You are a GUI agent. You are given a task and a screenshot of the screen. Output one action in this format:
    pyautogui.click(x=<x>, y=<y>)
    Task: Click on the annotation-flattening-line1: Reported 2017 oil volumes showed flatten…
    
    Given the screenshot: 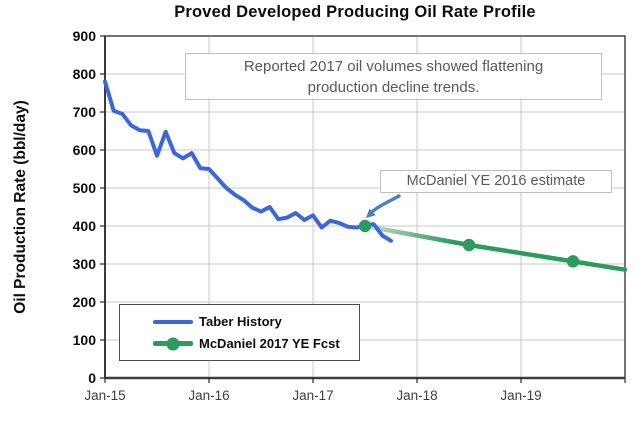 What is the action you would take?
    pyautogui.click(x=393, y=66)
    